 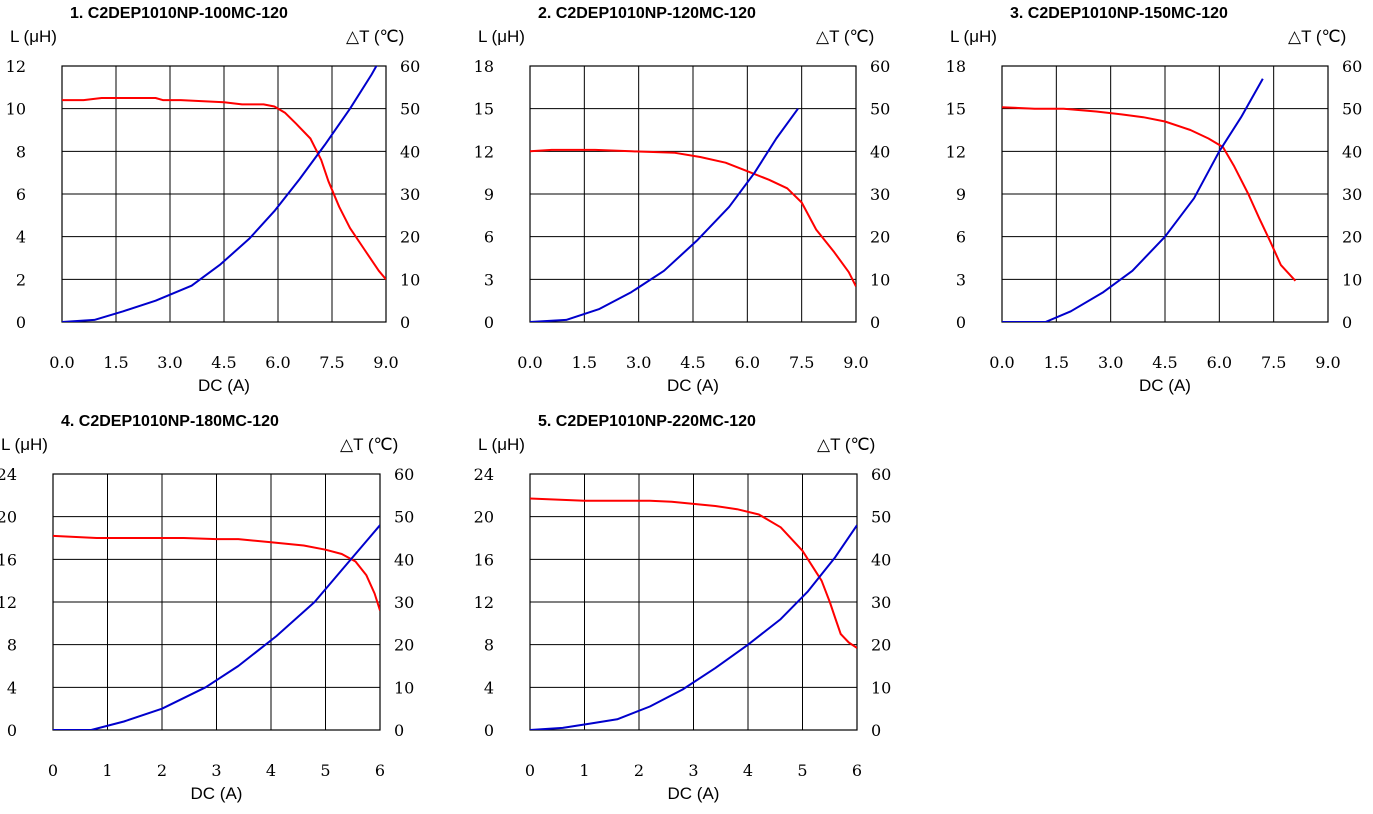 I want to click on y-left-tick-label: 4, so click(x=21, y=237).